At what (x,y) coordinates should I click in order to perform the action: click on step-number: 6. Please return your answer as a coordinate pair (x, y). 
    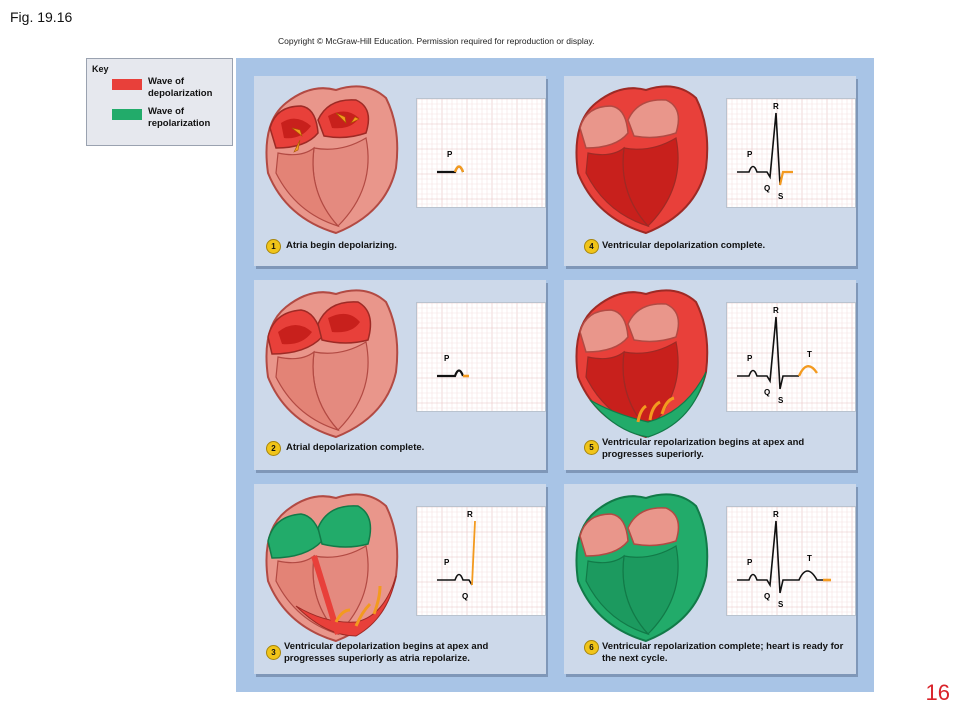
    Looking at the image, I should click on (591, 647).